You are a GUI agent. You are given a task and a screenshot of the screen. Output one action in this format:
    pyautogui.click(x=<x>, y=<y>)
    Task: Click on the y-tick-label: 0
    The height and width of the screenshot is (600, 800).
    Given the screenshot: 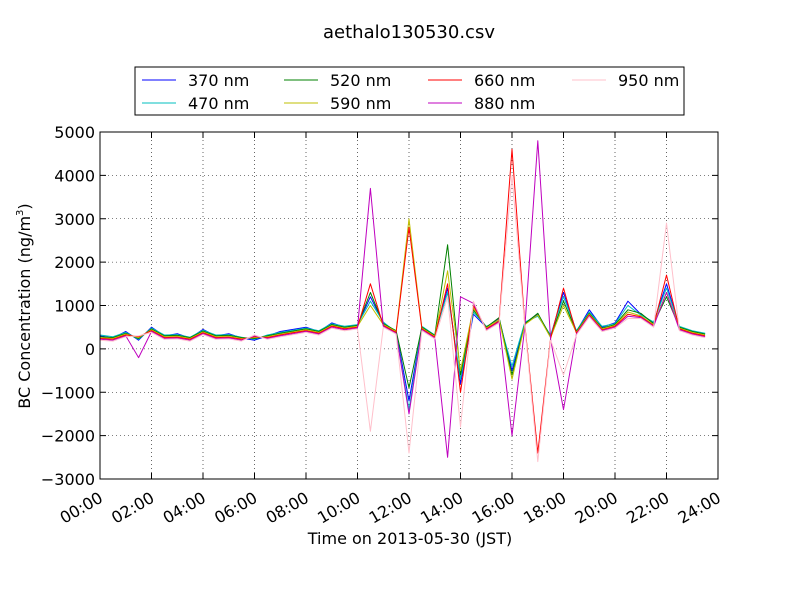 What is the action you would take?
    pyautogui.click(x=90, y=349)
    